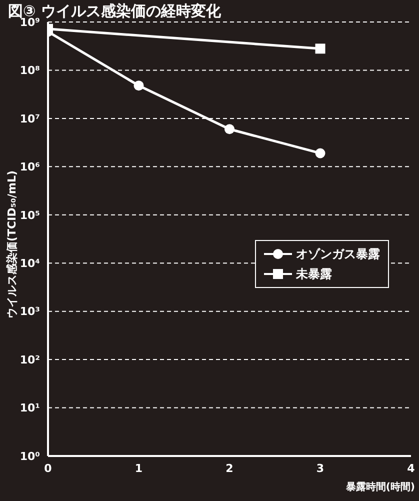 This screenshot has width=419, height=501. Describe the element at coordinates (380, 487) in the screenshot. I see `x-axis-title: 暴露時間(時間)` at that location.